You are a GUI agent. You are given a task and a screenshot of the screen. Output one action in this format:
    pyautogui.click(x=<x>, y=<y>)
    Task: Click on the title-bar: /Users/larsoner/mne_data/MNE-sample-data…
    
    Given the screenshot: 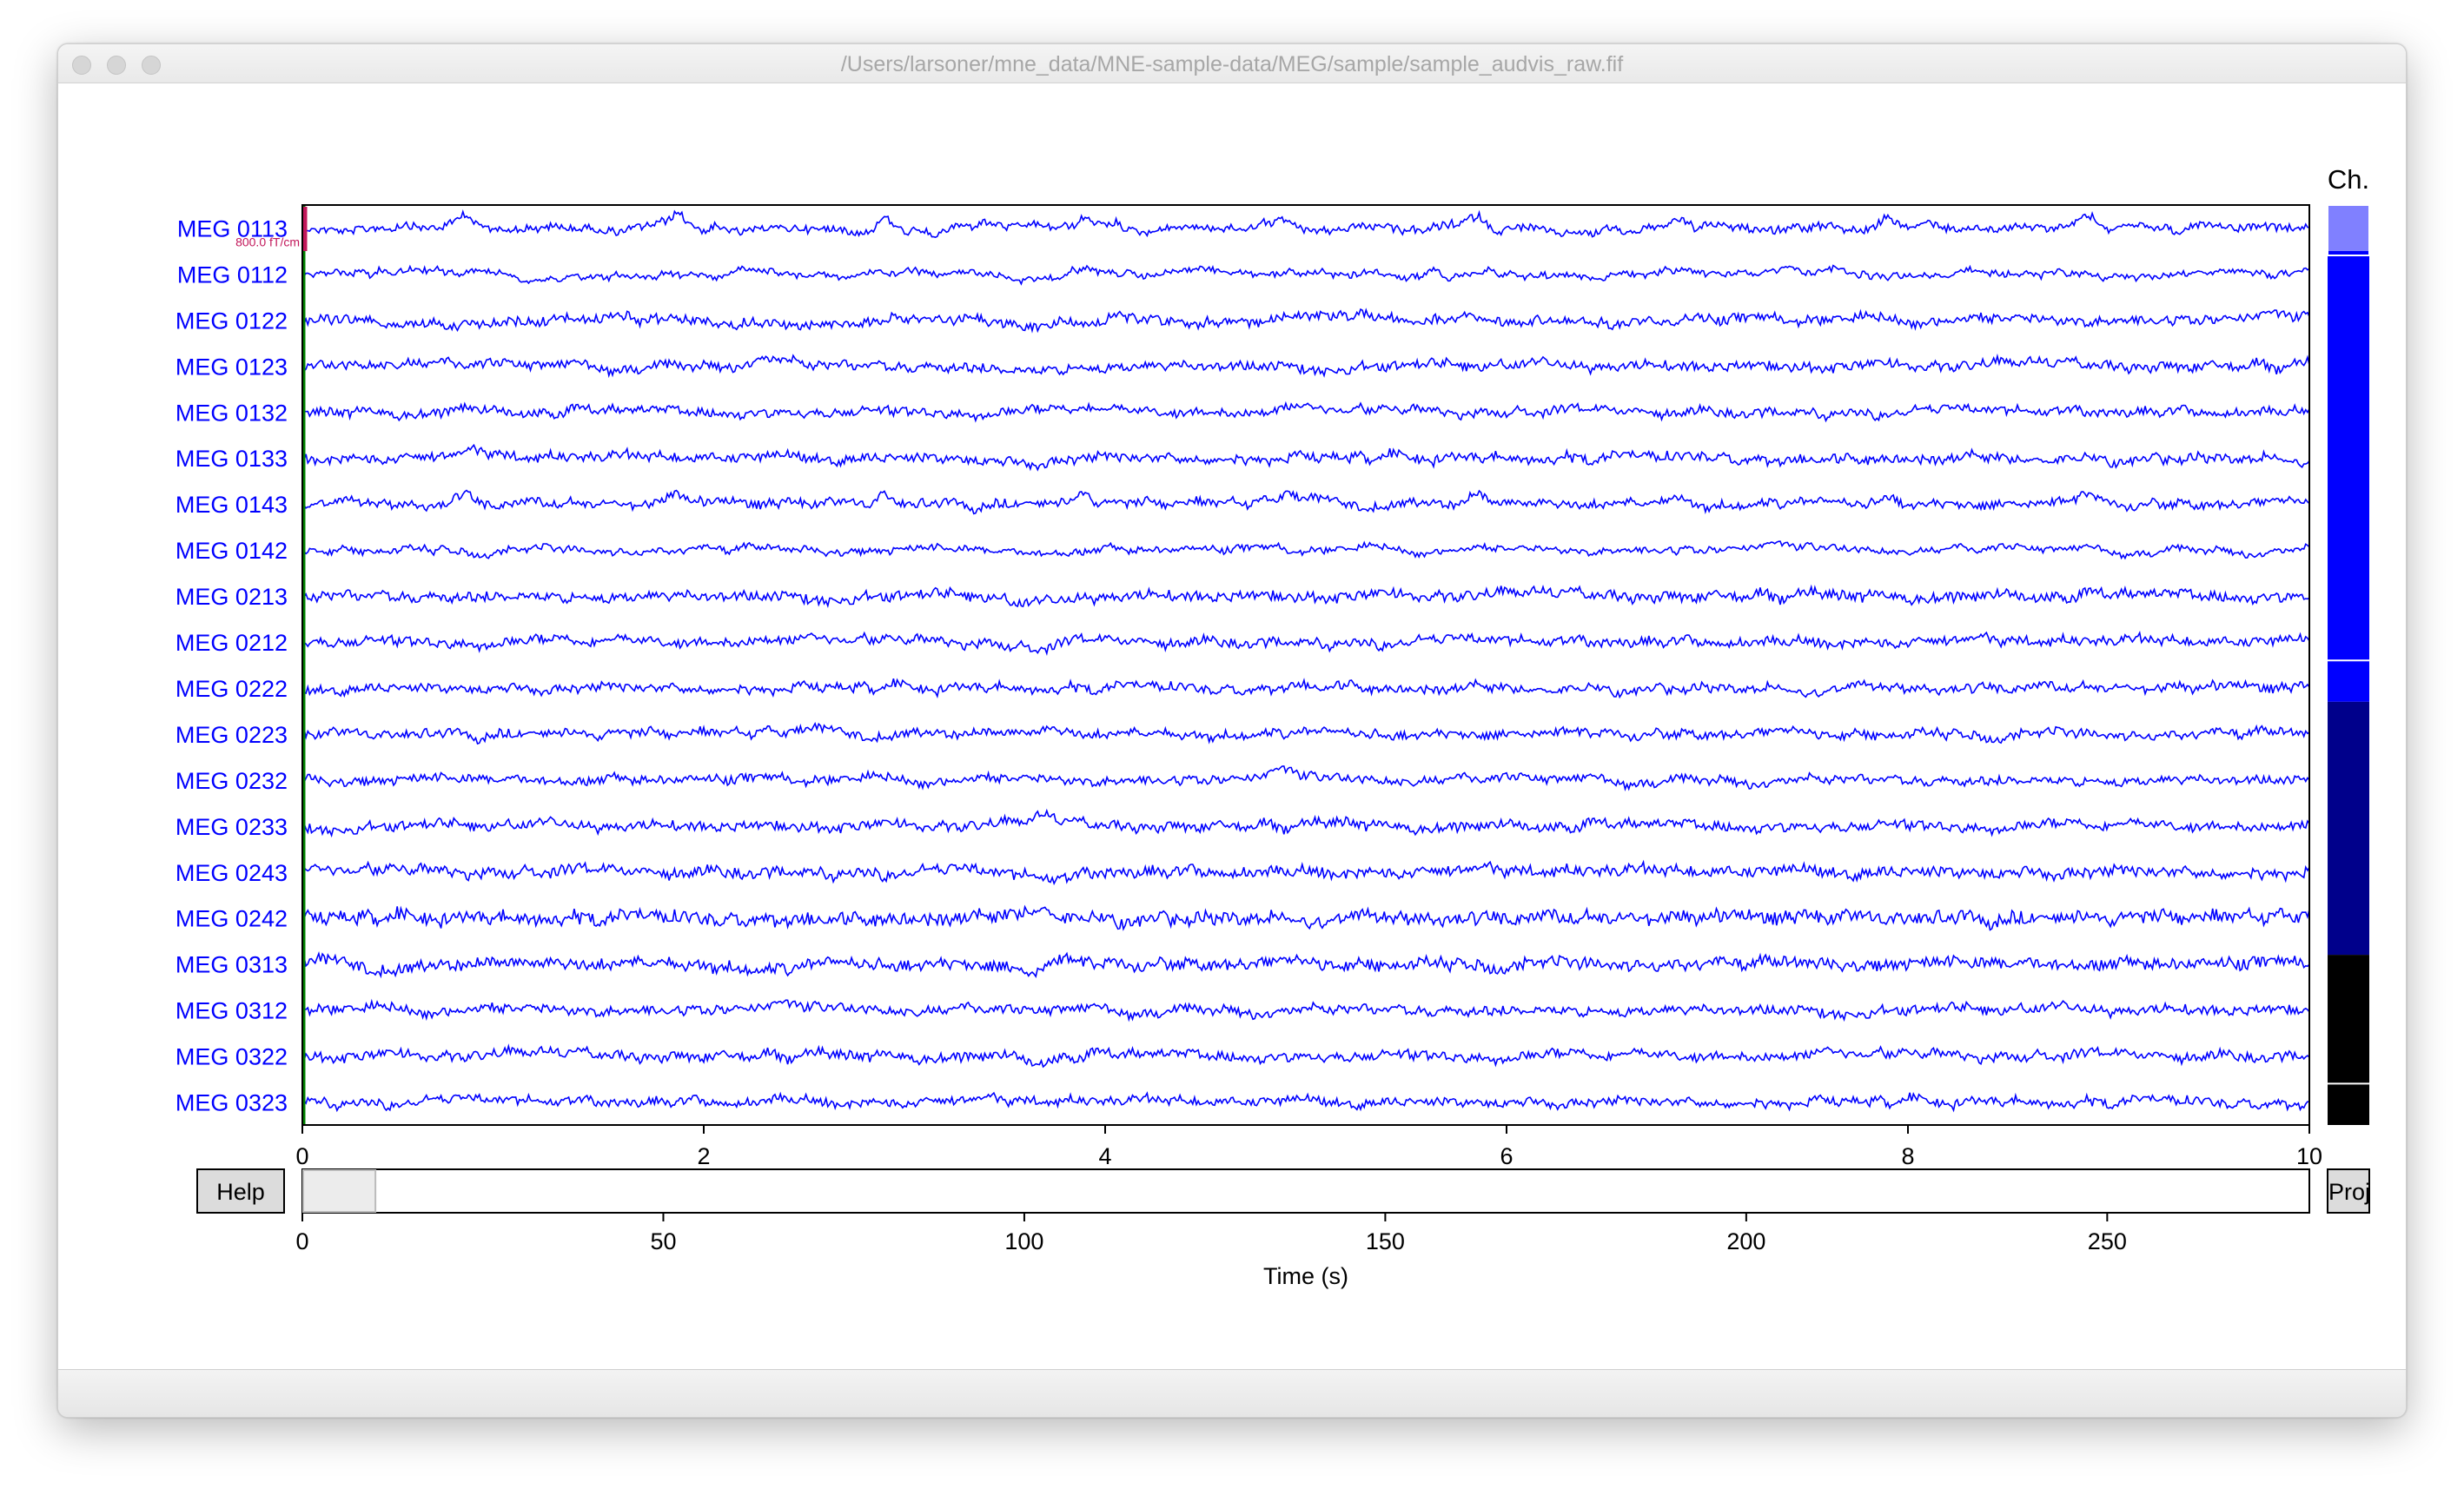 What is the action you would take?
    pyautogui.click(x=1232, y=63)
    